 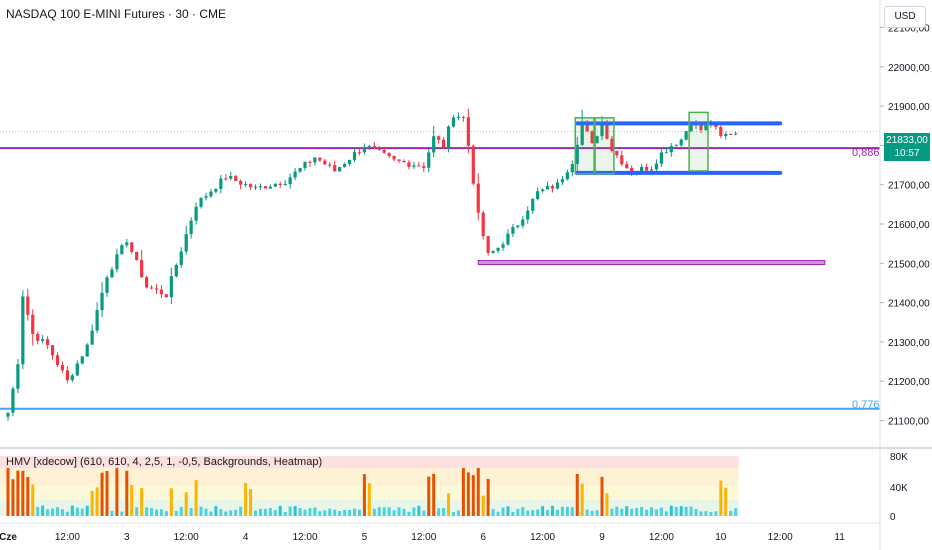 What do you see at coordinates (651, 188) in the screenshot?
I see `drawings` at bounding box center [651, 188].